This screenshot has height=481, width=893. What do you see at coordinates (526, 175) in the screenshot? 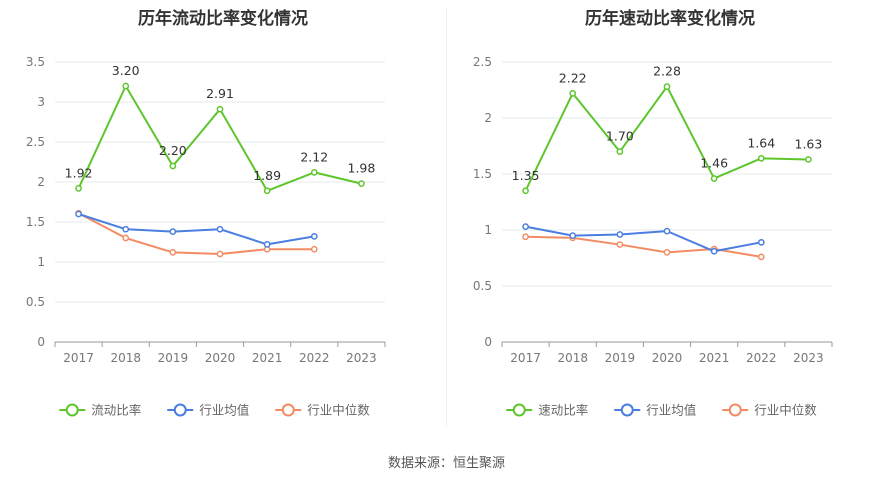
I see `data-label: 1.35` at bounding box center [526, 175].